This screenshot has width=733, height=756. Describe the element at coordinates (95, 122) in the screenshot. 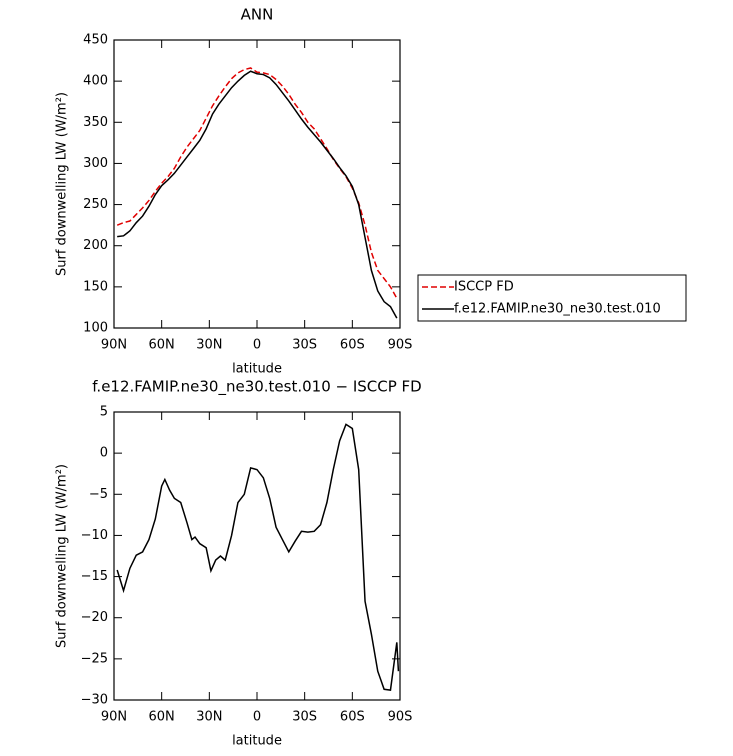

I see `y-tick-label: 350` at that location.